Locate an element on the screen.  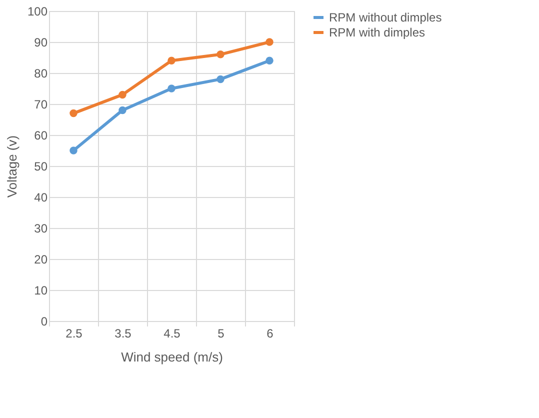
y-tick-label: 80 is located at coordinates (41, 73).